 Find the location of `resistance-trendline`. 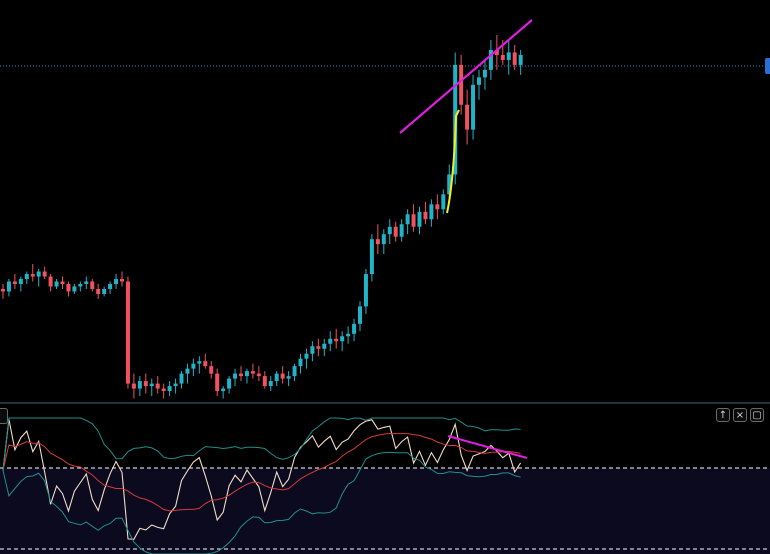

resistance-trendline is located at coordinates (466, 76).